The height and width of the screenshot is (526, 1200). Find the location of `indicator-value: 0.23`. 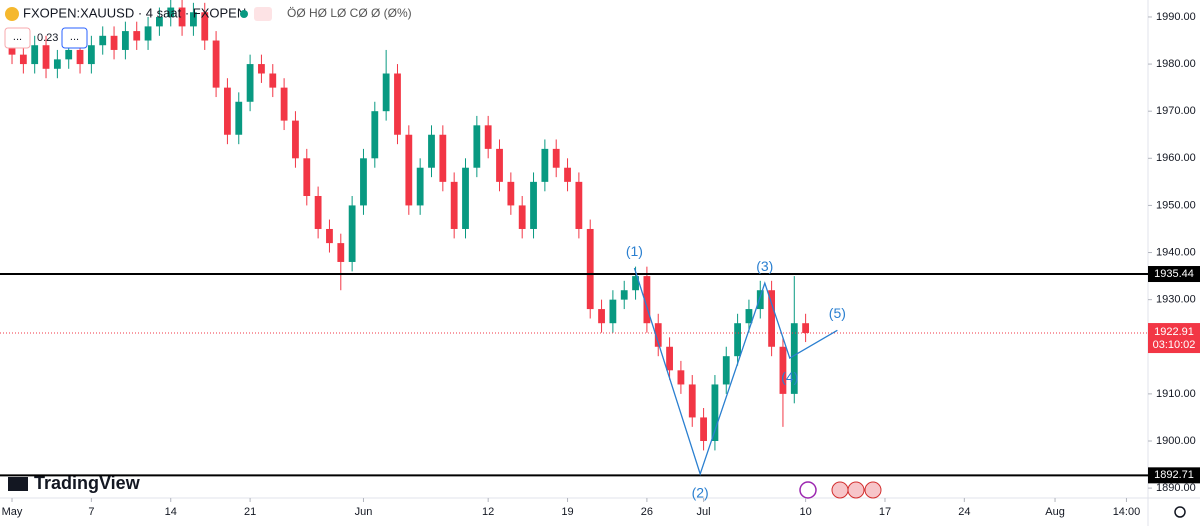

indicator-value: 0.23 is located at coordinates (47, 38).